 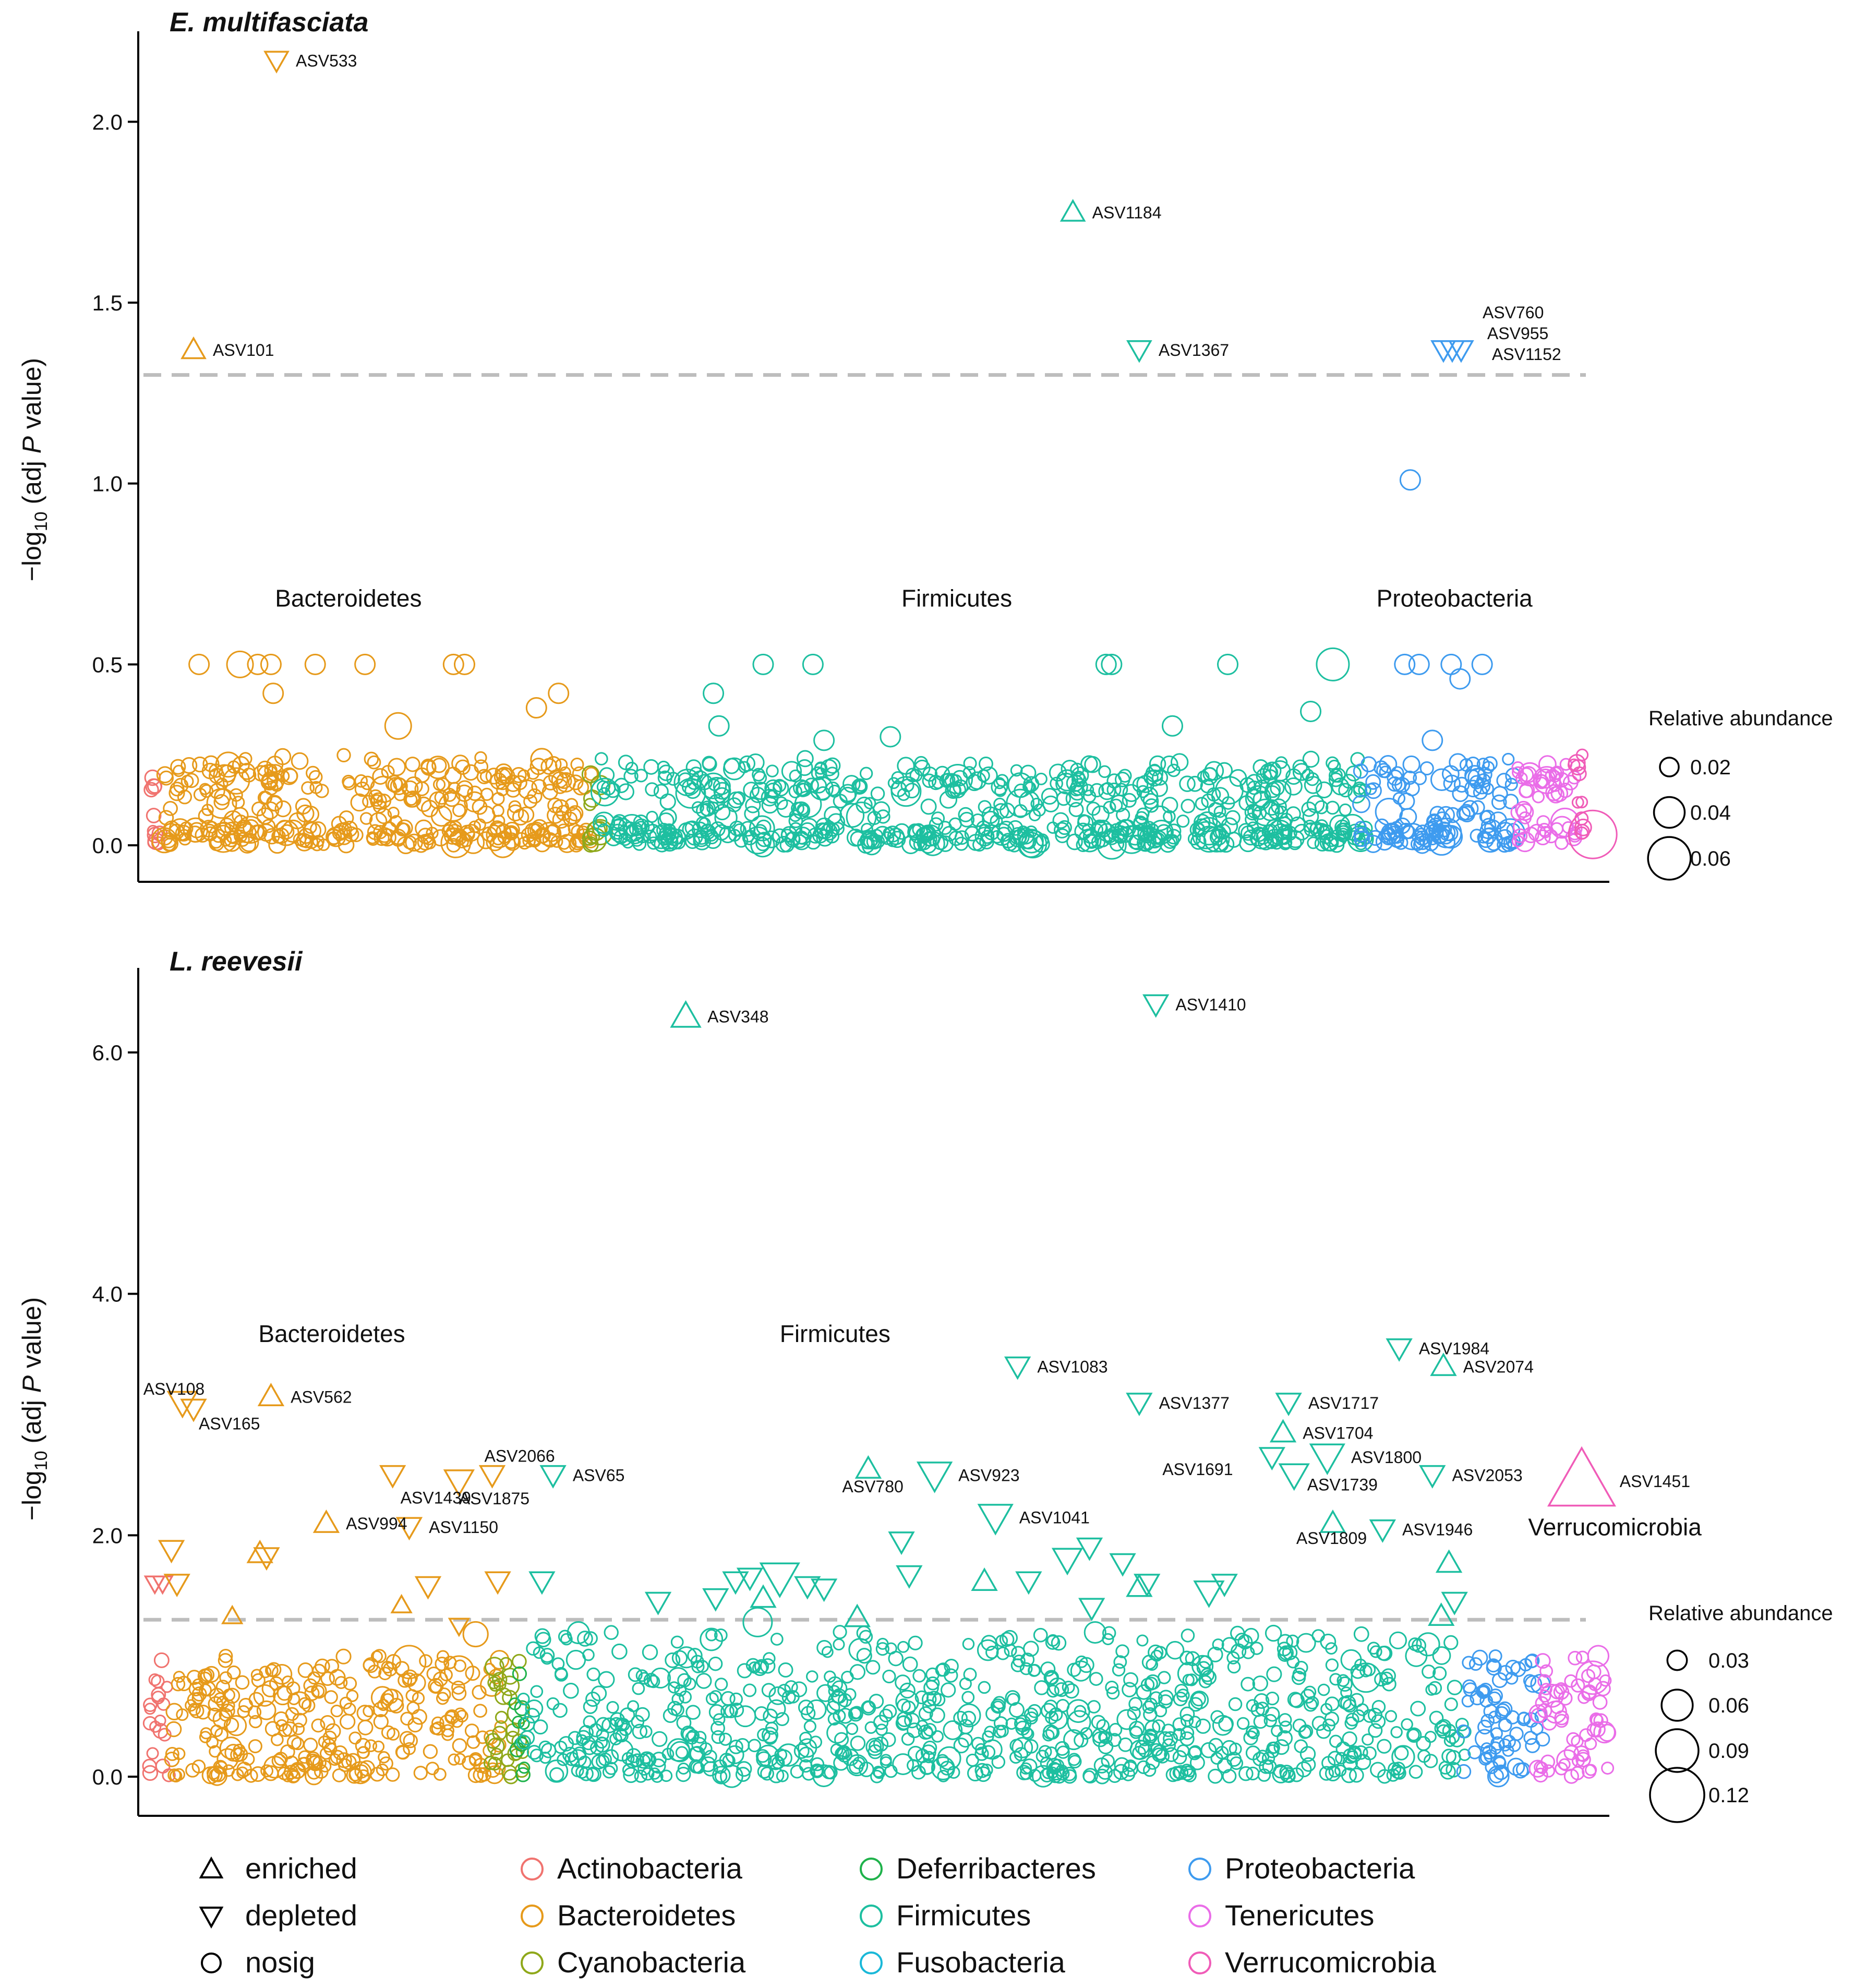 What do you see at coordinates (1498, 1366) in the screenshot?
I see `asv-label: ASV2074` at bounding box center [1498, 1366].